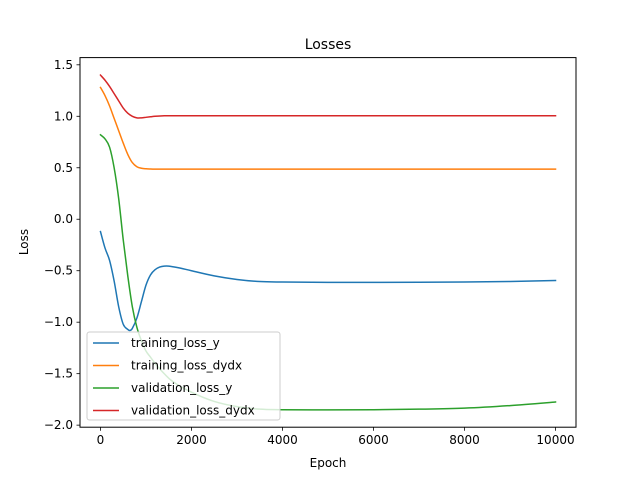  Describe the element at coordinates (58, 271) in the screenshot. I see `y-tick-label: −0.5` at that location.